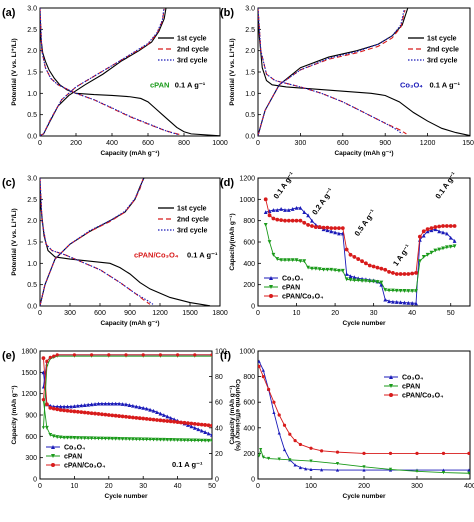  Describe the element at coordinates (413, 387) in the screenshot. I see `legend: Co₃O₄ cPAN cPAN/Co₃O₄` at that location.